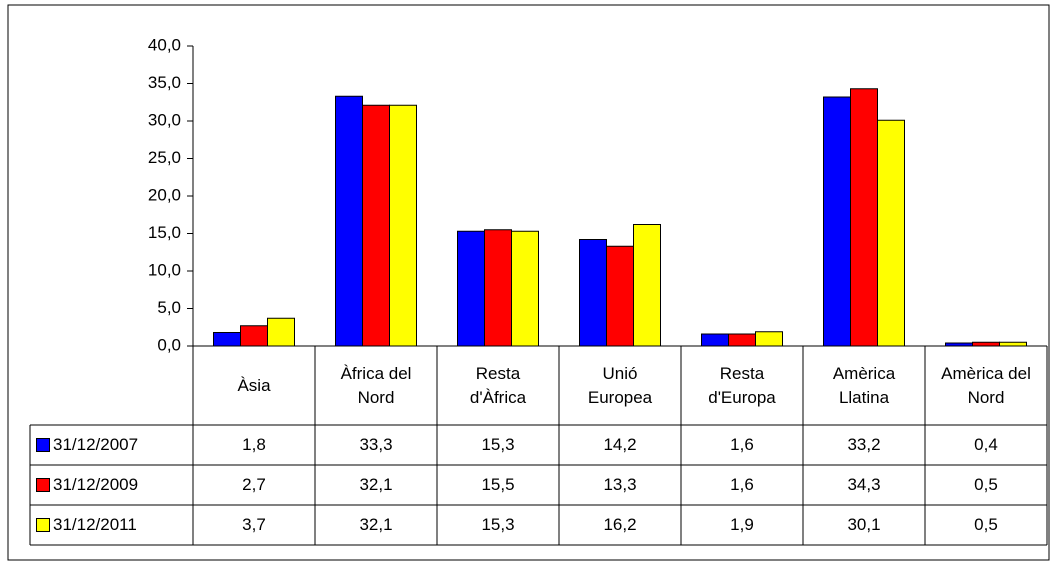 The image size is (1055, 566). Describe the element at coordinates (95, 524) in the screenshot. I see `legend-label: 31/12/2011` at that location.